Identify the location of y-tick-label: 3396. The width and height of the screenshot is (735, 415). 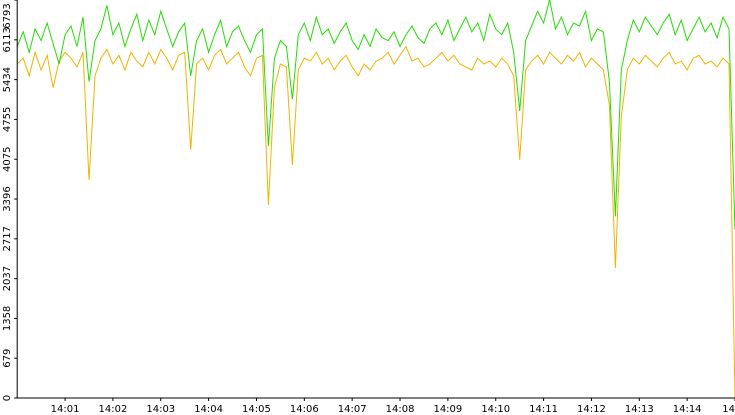
(7, 198).